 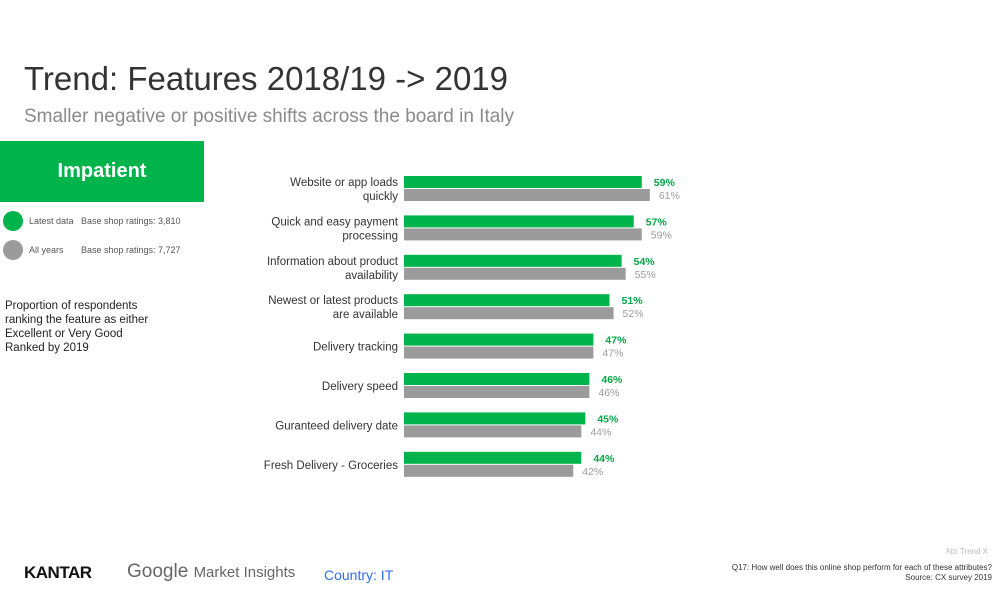 I want to click on data-label: 54%, so click(x=645, y=262).